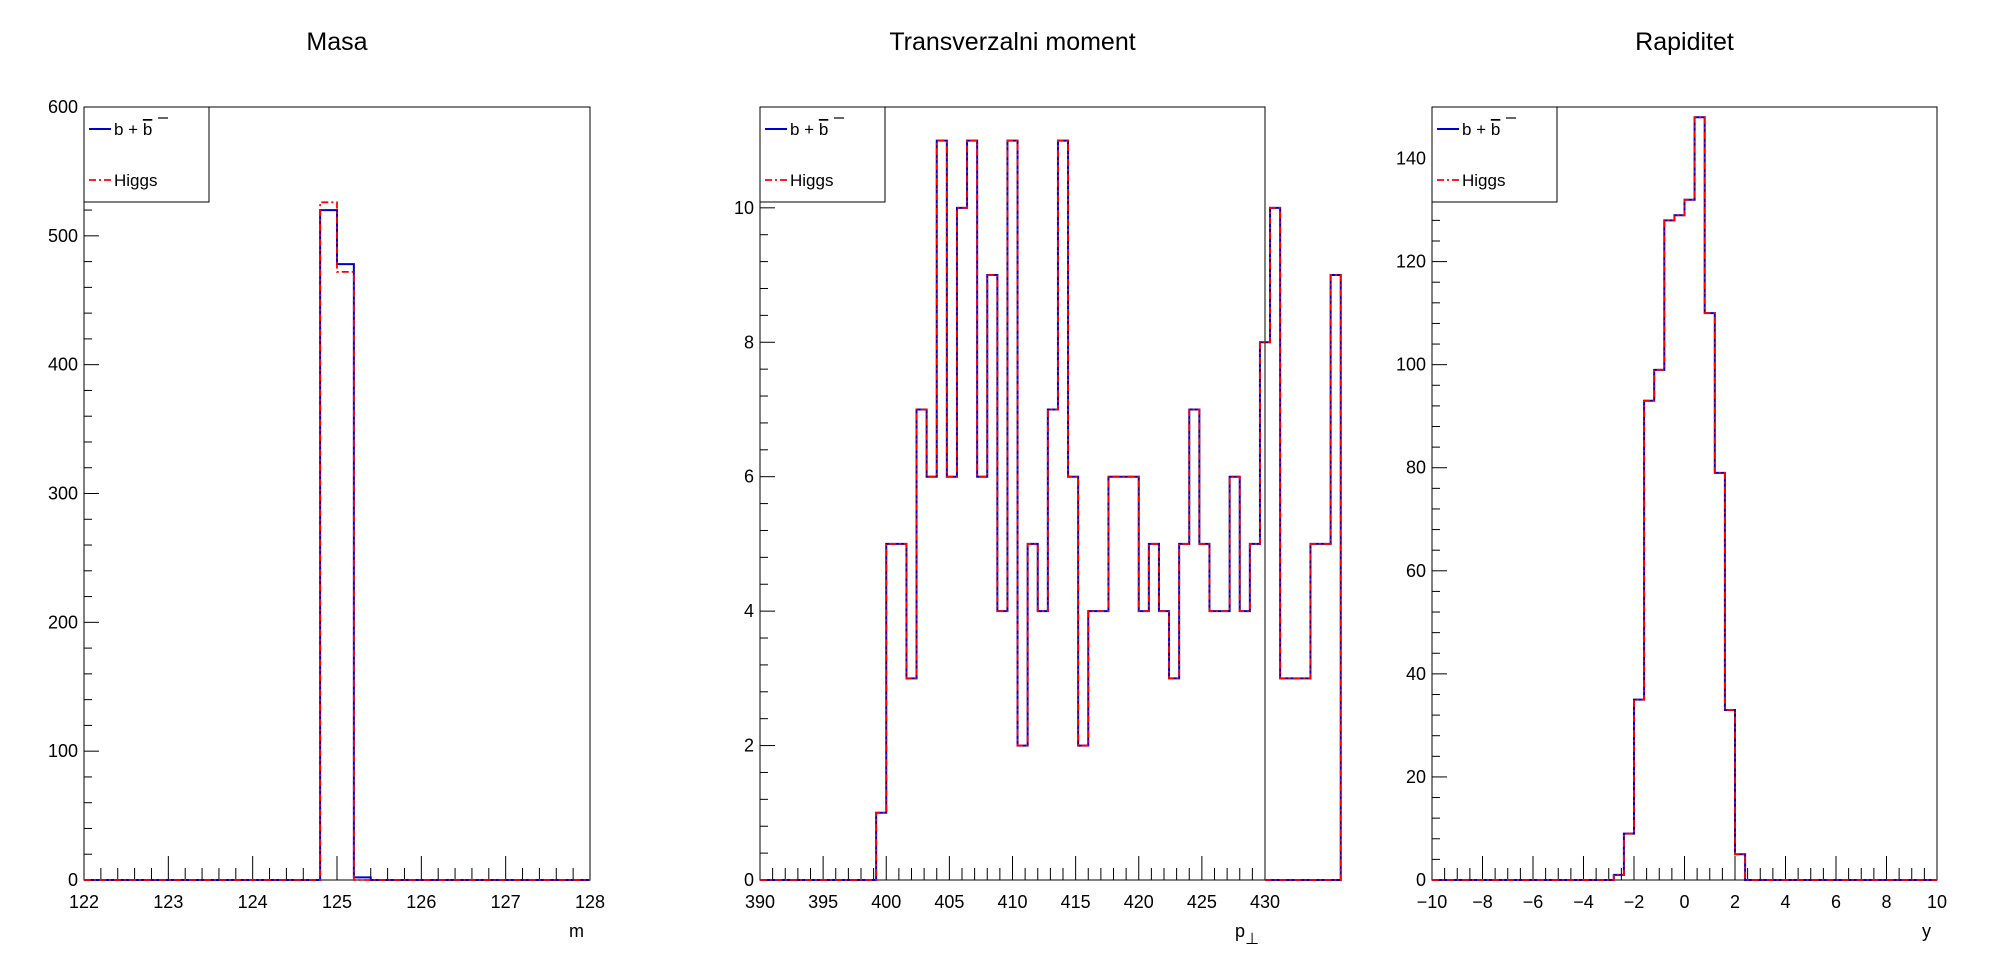 Image resolution: width=1996 pixels, height=972 pixels. Describe the element at coordinates (949, 902) in the screenshot. I see `x-tick-label: 405` at that location.